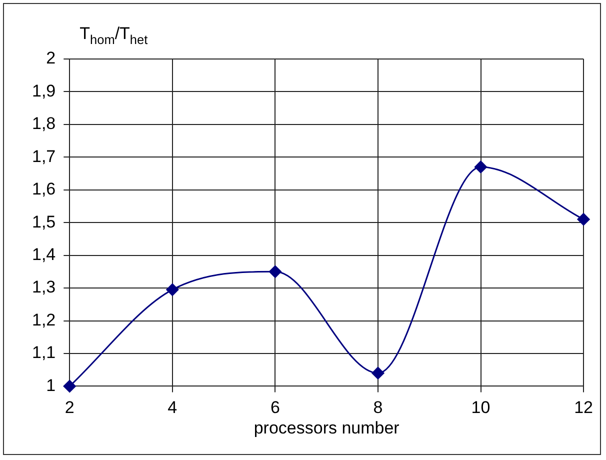  Describe the element at coordinates (480, 408) in the screenshot. I see `x-tick-label: 10` at that location.